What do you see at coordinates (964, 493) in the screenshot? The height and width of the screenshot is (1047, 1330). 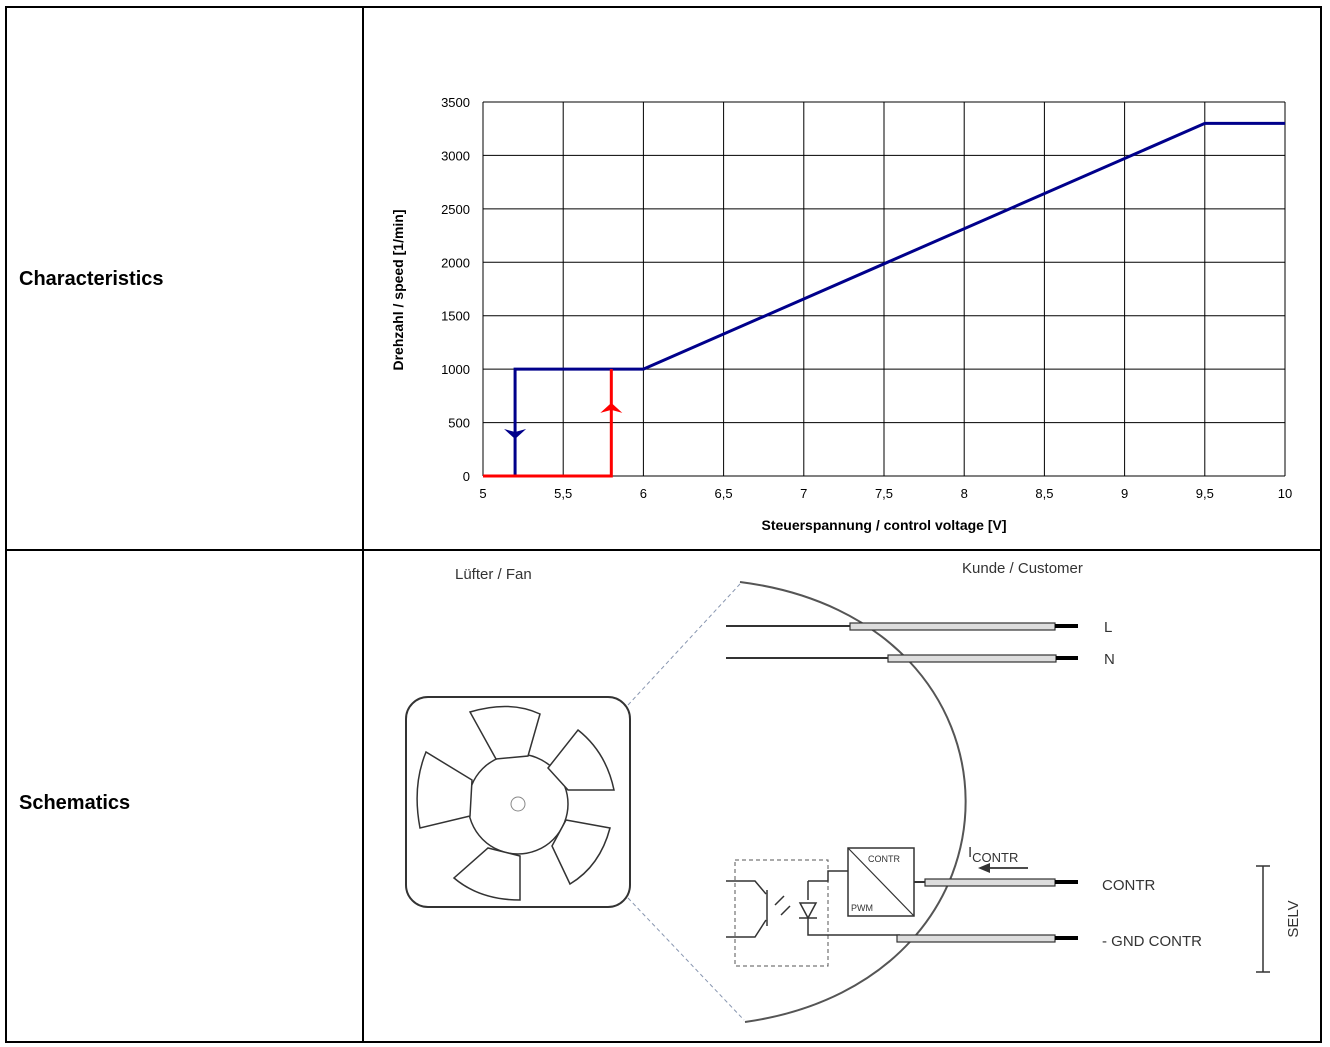 I see `x-tick-label: 8` at bounding box center [964, 493].